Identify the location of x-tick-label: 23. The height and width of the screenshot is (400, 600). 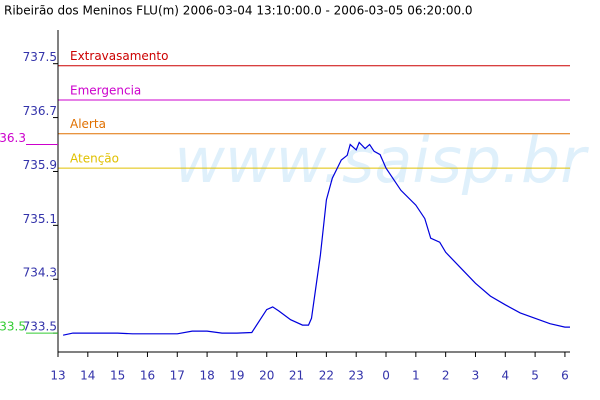
(356, 376).